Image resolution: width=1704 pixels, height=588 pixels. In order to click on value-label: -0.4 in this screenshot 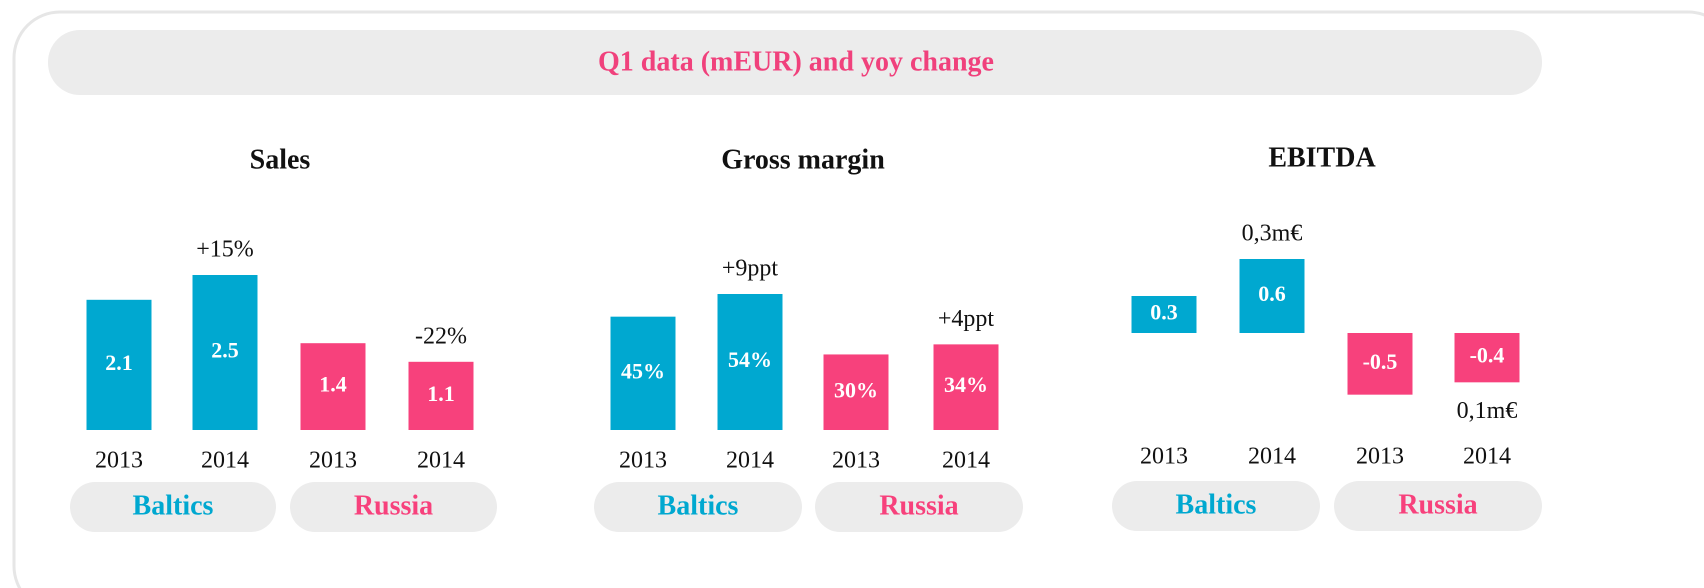, I will do `click(1487, 355)`.